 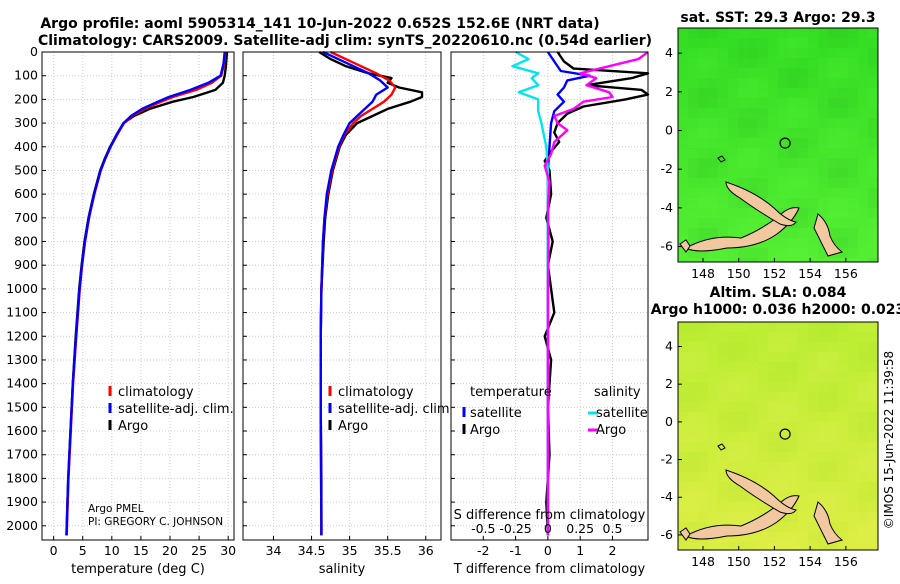 What do you see at coordinates (511, 392) in the screenshot?
I see `legend-temperature-heading: temperature` at bounding box center [511, 392].